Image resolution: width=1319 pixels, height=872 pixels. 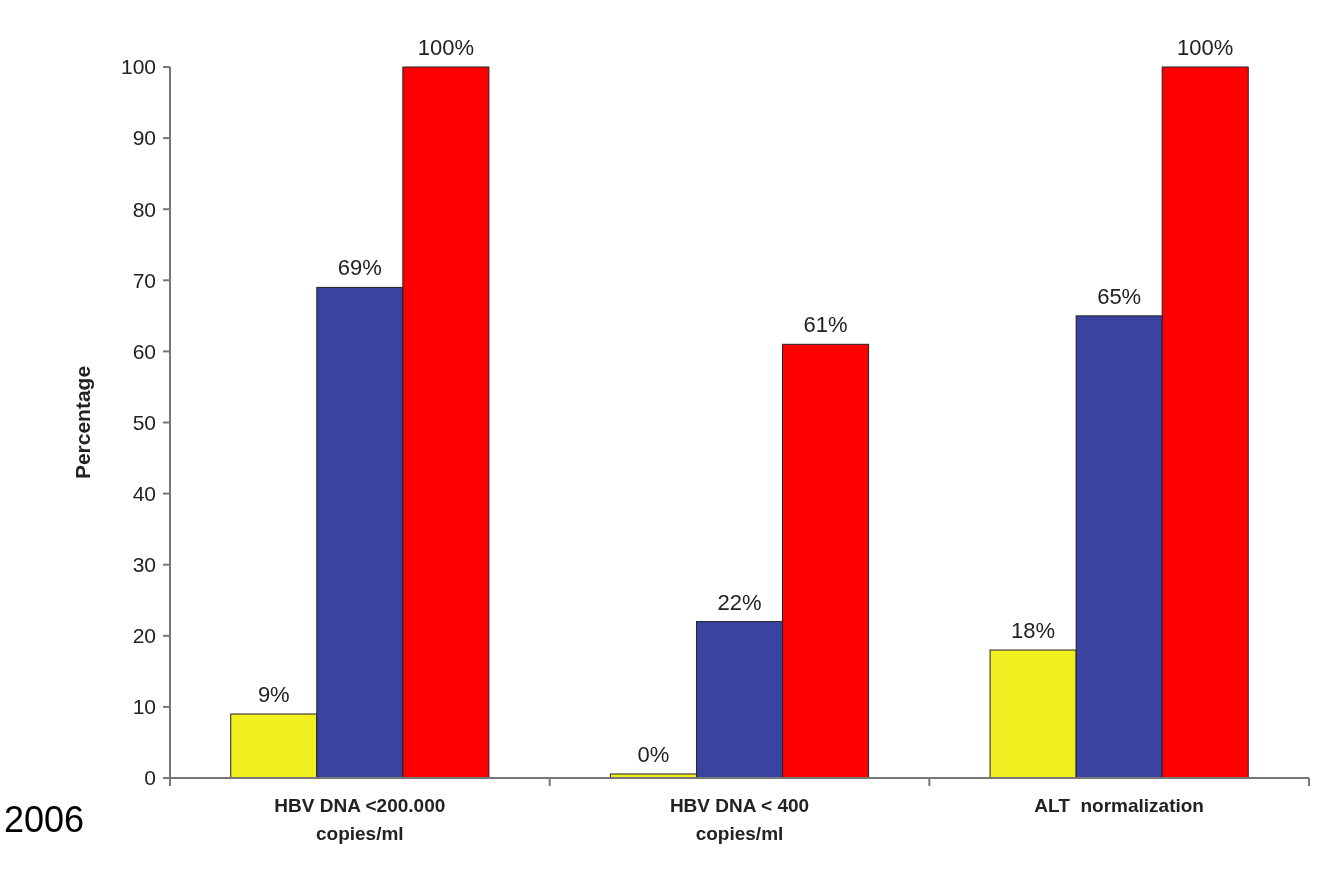 What do you see at coordinates (144, 636) in the screenshot?
I see `y-tick-label: 20` at bounding box center [144, 636].